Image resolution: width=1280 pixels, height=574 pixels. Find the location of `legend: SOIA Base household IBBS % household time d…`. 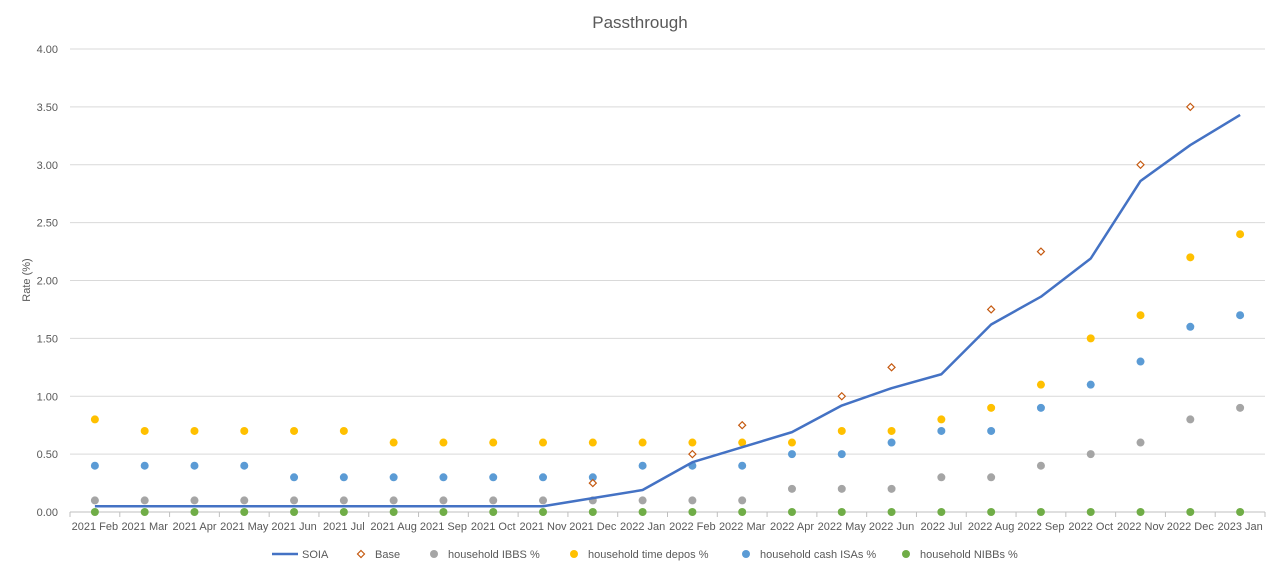

legend: SOIA Base household IBBS % household time d… is located at coordinates (645, 555).